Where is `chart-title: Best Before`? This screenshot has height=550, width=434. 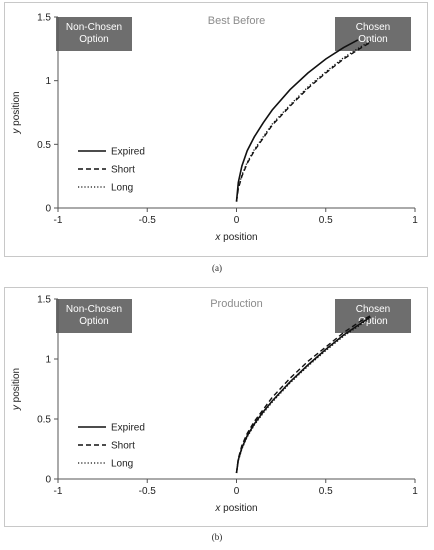
chart-title: Best Before is located at coordinates (236, 21).